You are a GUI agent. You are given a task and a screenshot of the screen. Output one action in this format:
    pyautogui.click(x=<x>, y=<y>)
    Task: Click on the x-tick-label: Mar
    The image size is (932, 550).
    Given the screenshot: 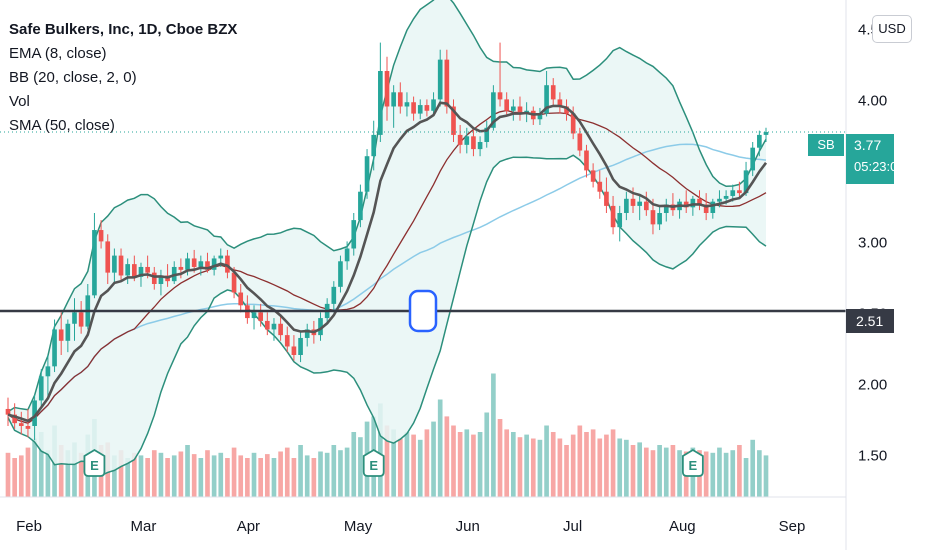 What is the action you would take?
    pyautogui.click(x=144, y=526)
    